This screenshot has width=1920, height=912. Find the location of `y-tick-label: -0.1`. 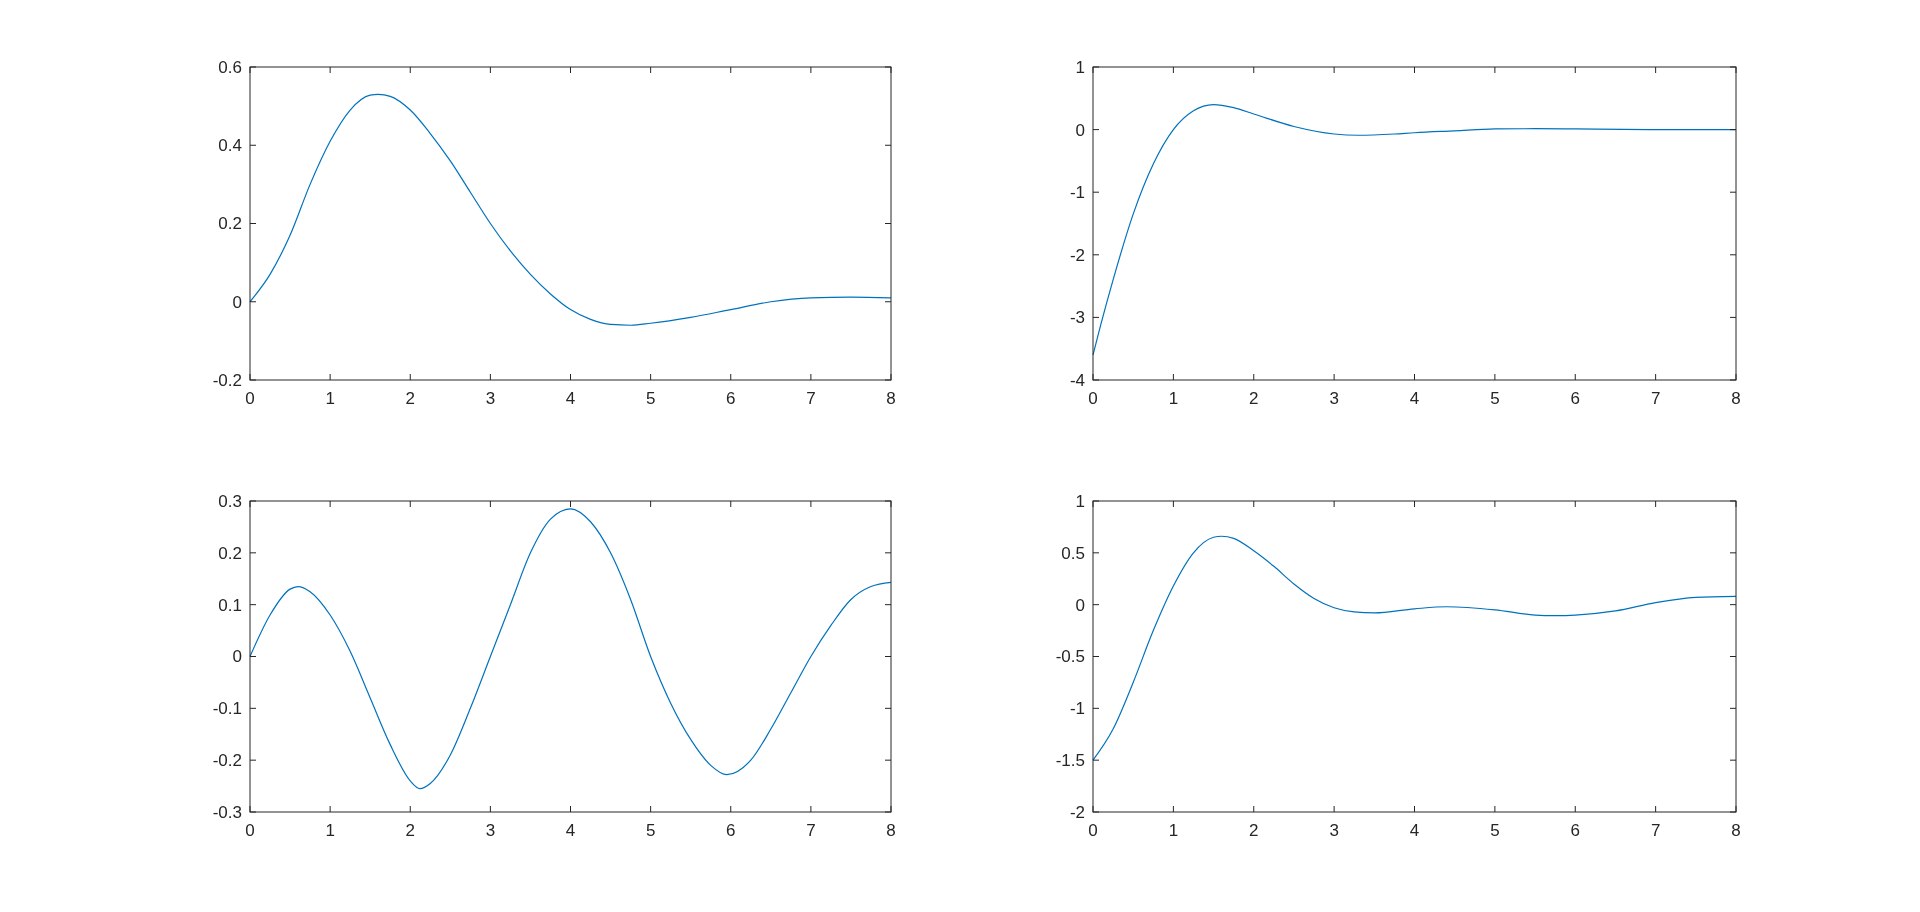

y-tick-label: -0.1 is located at coordinates (227, 709).